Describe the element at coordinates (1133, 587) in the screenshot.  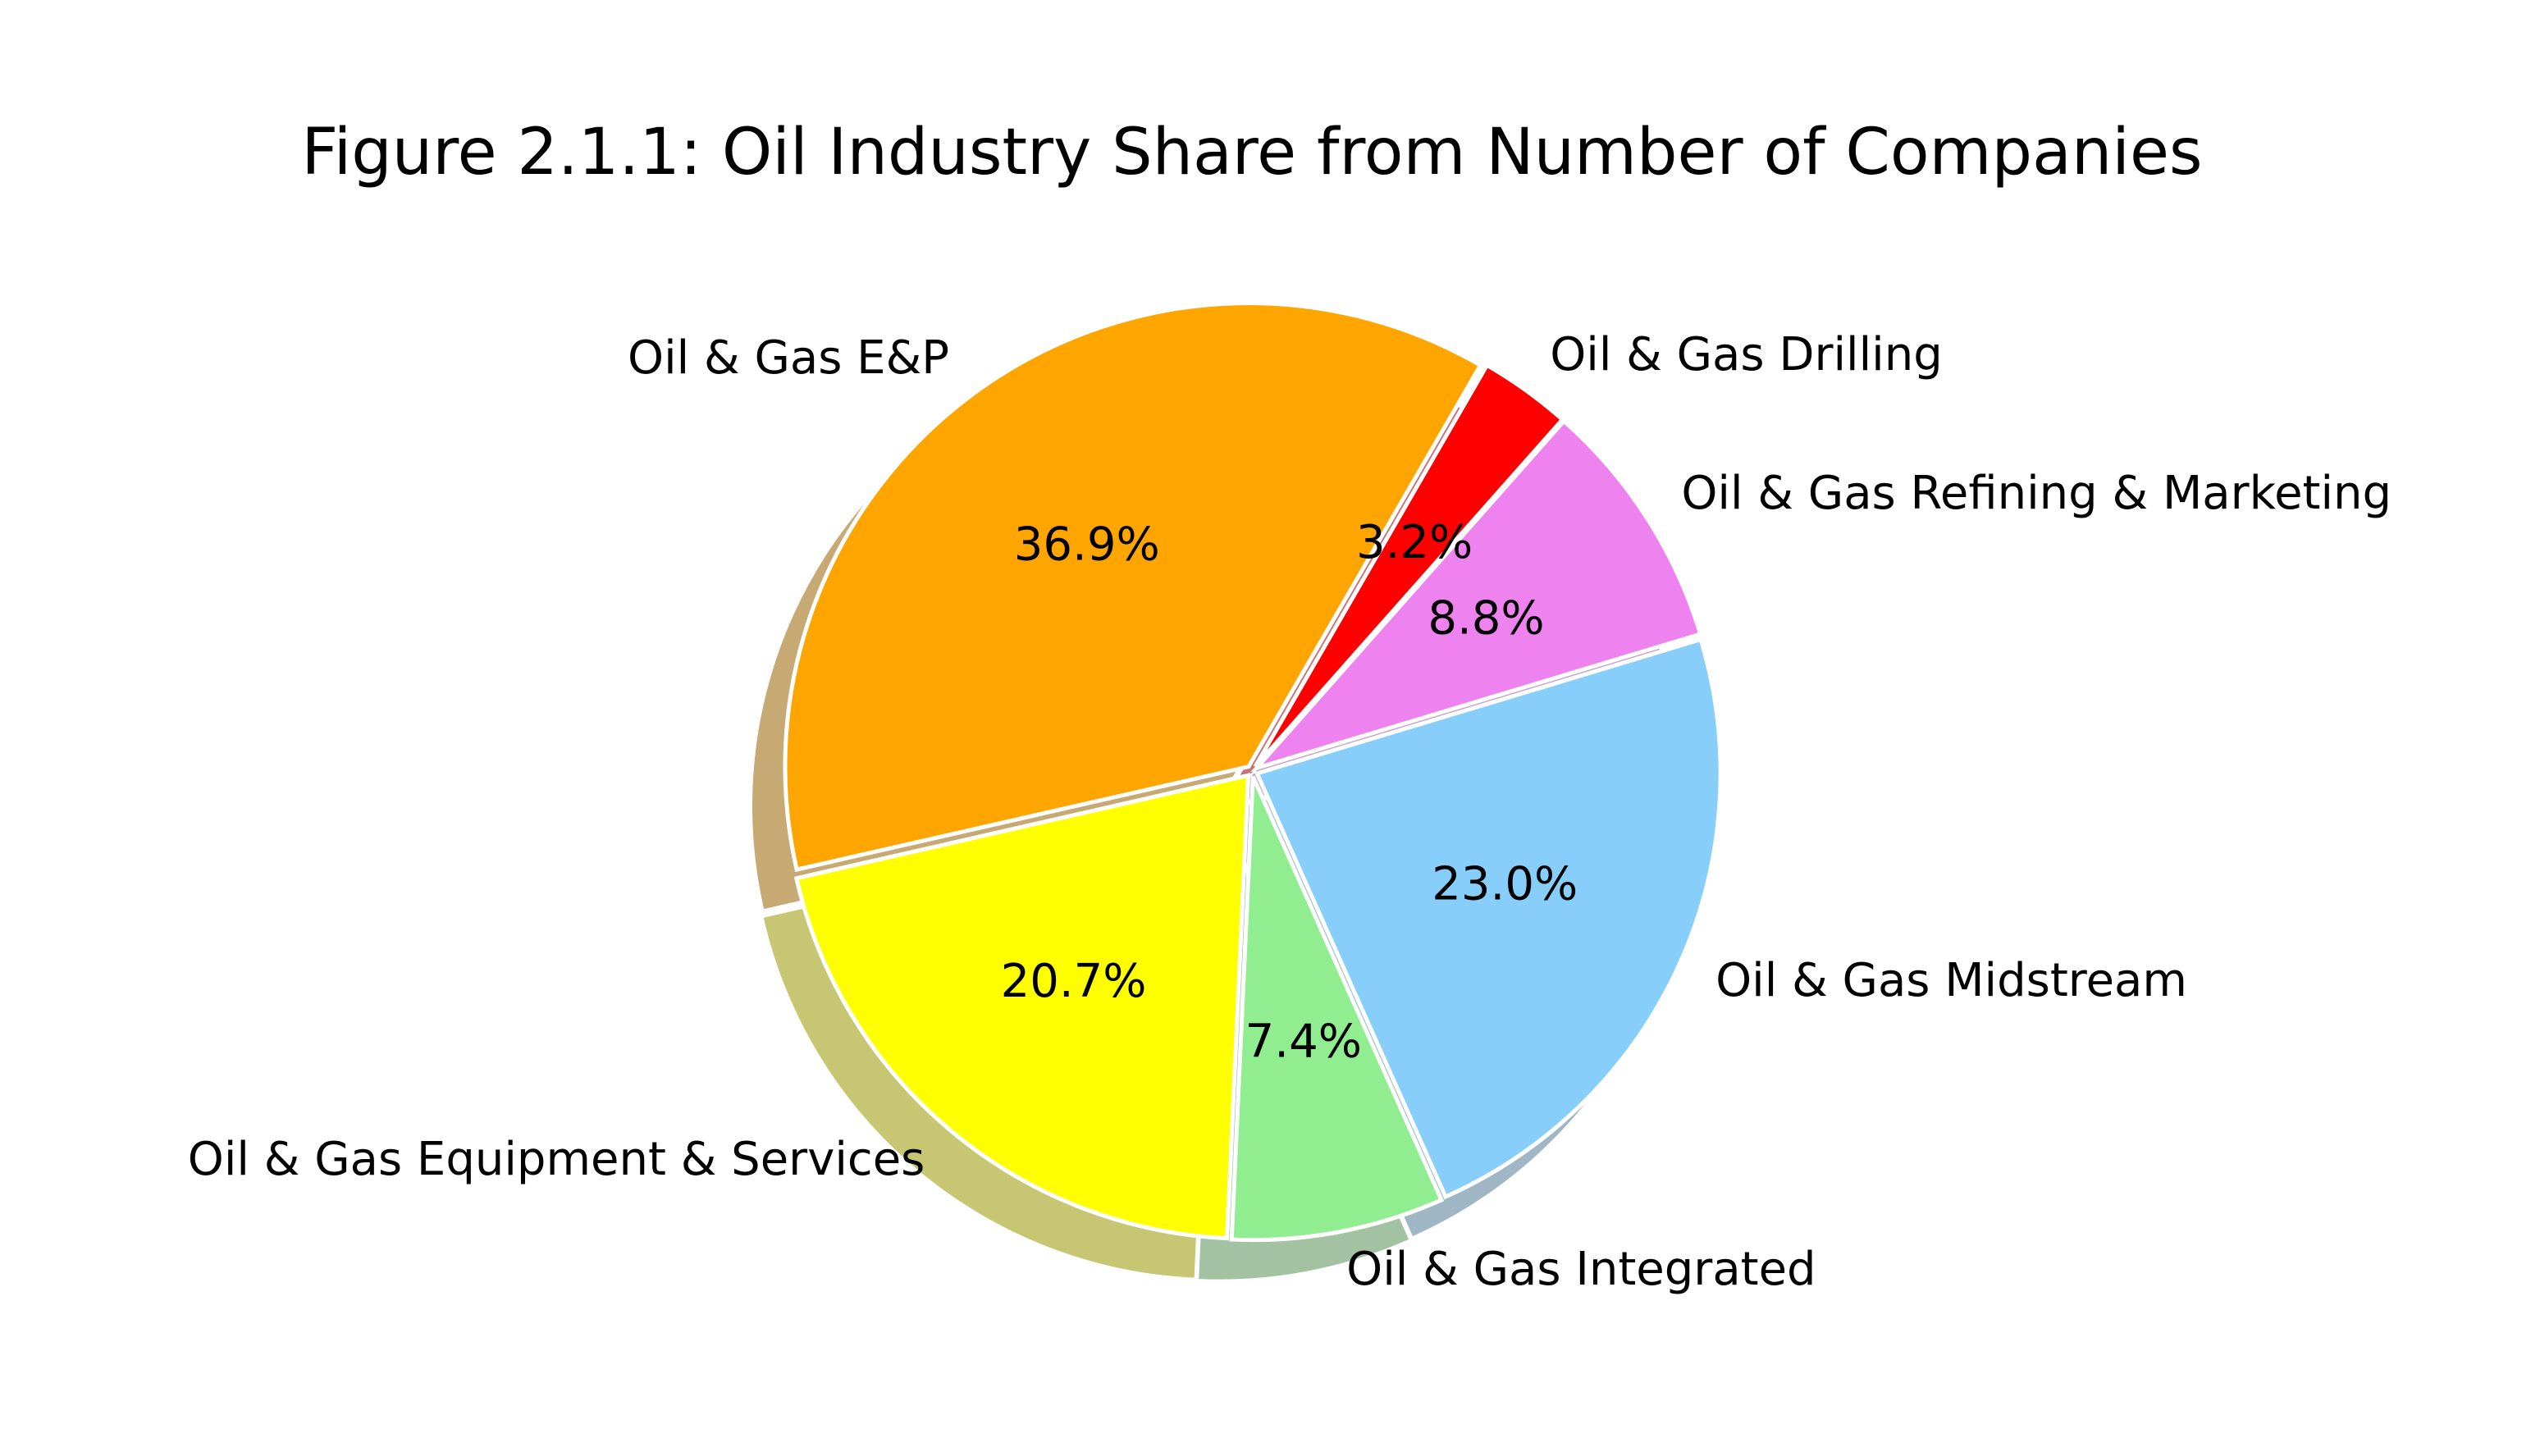
I see `pie-slice-oil-and-gas-eandp` at that location.